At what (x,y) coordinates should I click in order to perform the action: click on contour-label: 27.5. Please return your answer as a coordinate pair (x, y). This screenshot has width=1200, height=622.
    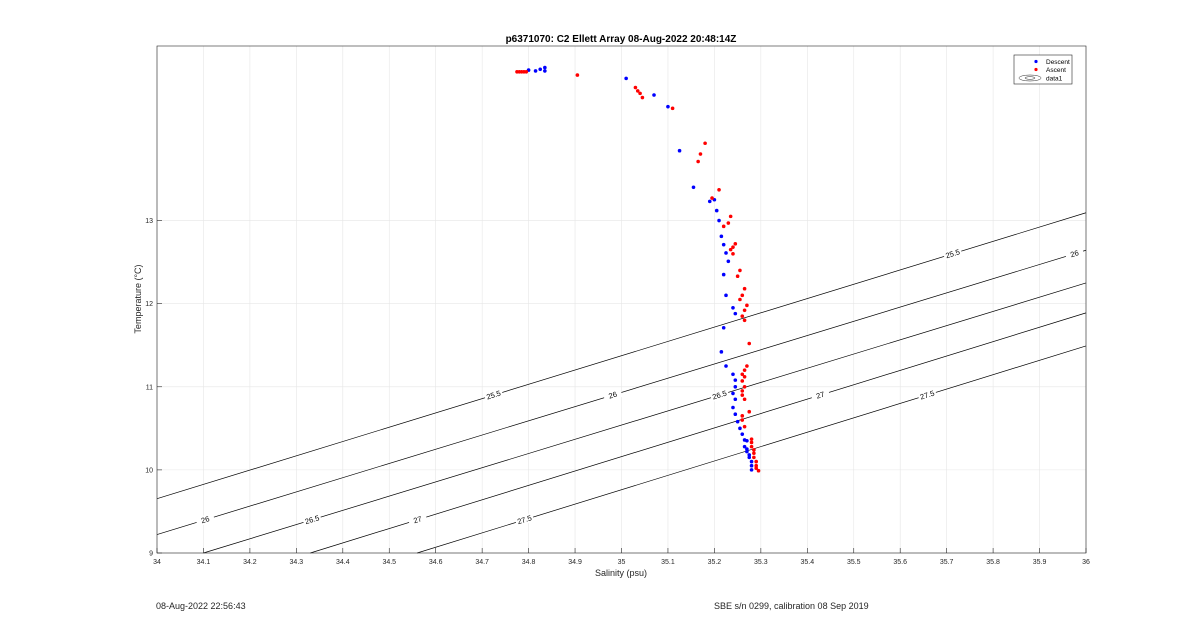
    Looking at the image, I should click on (524, 519).